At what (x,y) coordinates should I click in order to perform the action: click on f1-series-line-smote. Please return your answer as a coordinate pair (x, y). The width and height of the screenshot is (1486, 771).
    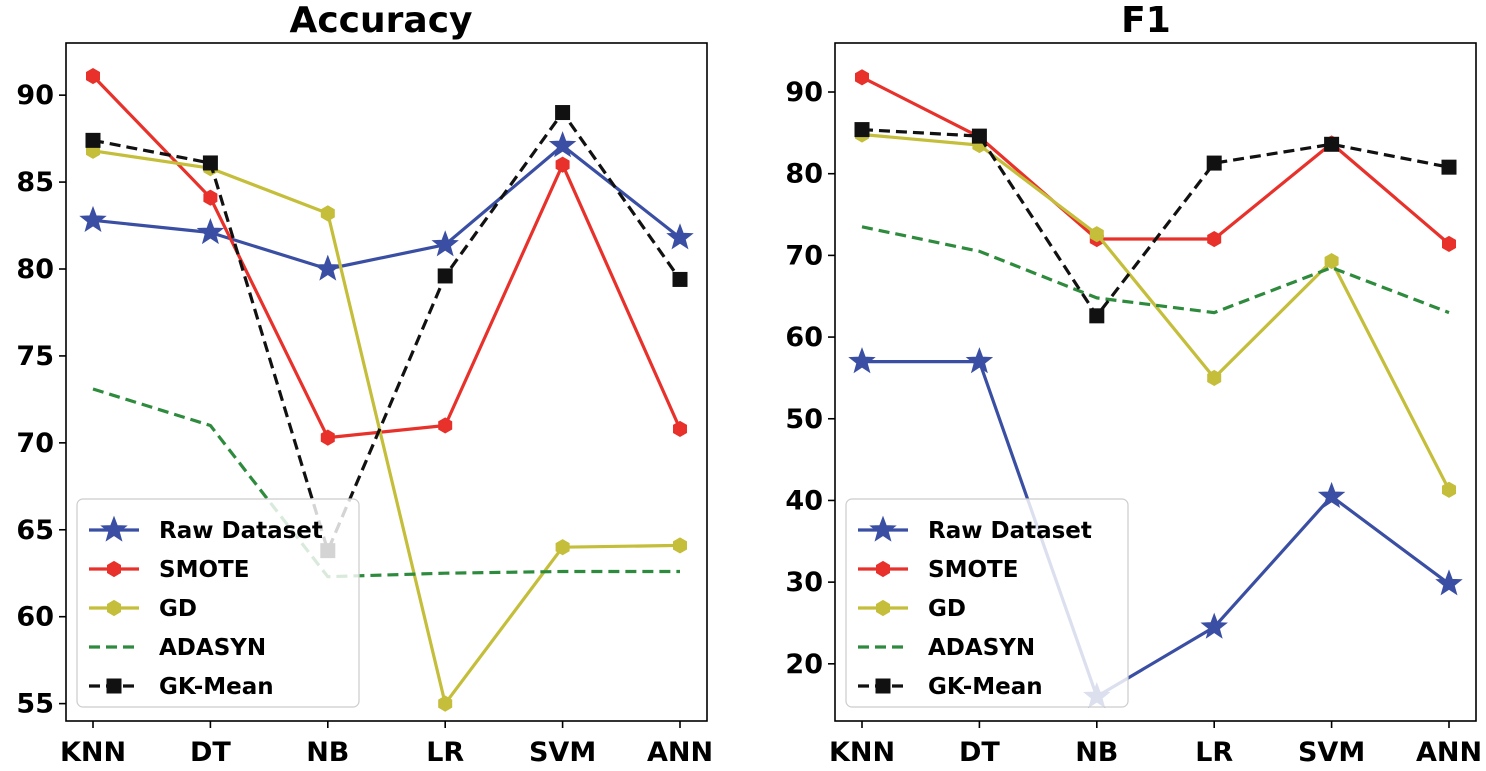
    Looking at the image, I should click on (1156, 160).